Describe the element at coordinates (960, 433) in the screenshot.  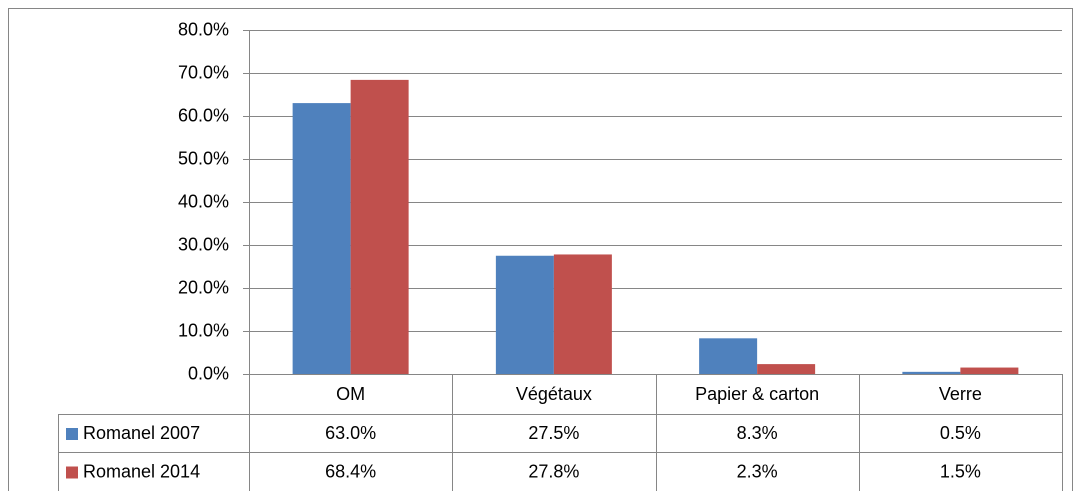
I see `table-value: 0.5%` at that location.